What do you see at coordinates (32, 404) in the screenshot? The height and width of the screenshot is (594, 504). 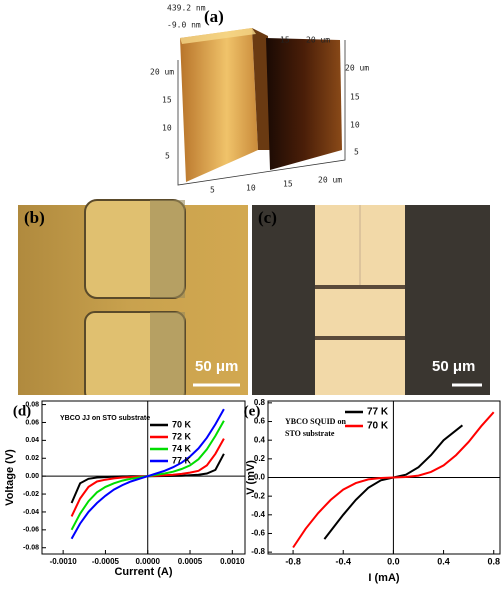 I see `y-tick-label: 0.08` at bounding box center [32, 404].